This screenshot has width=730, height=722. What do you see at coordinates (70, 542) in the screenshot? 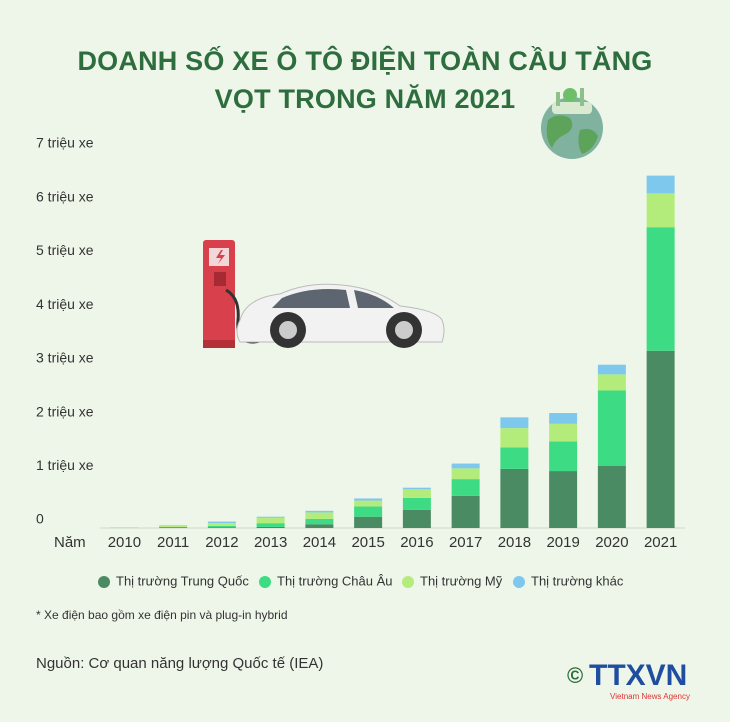
I see `x-axis-label: Năm` at bounding box center [70, 542].